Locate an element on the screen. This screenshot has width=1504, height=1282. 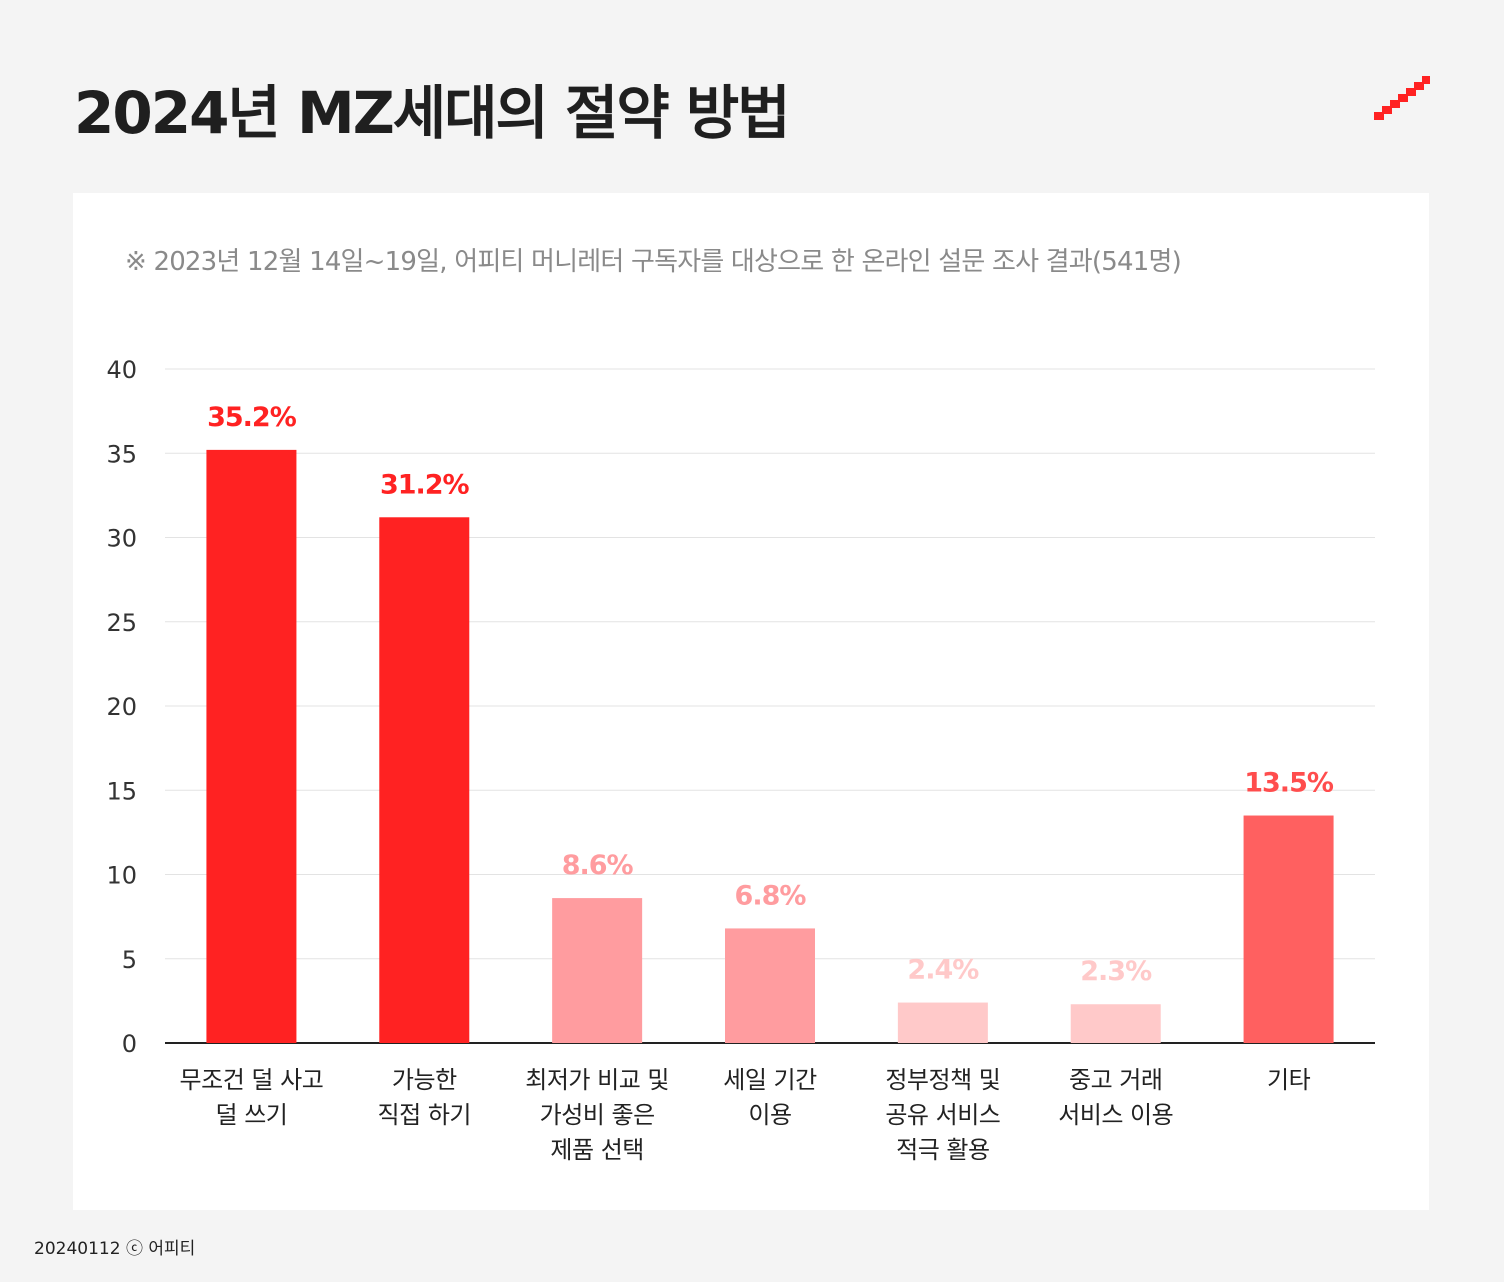
y-tick-label: 25 is located at coordinates (121, 623).